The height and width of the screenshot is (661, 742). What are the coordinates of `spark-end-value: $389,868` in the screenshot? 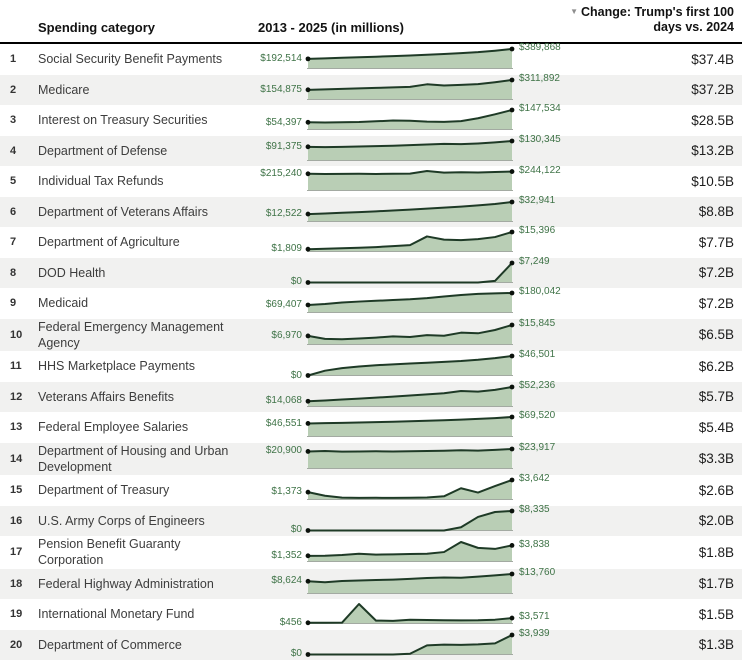 It's located at (540, 48).